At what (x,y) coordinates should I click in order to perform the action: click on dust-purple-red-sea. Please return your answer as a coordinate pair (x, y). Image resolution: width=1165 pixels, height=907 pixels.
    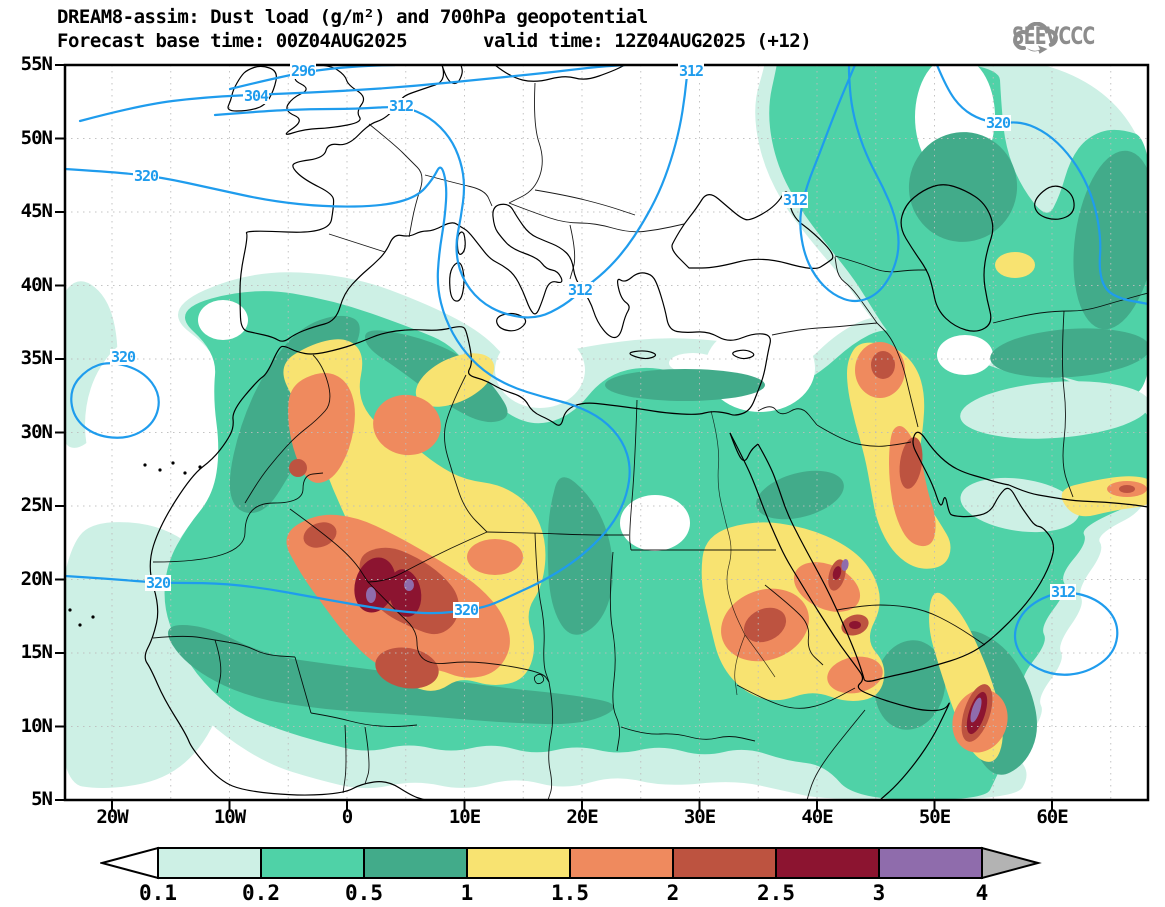
    Looking at the image, I should click on (845, 565).